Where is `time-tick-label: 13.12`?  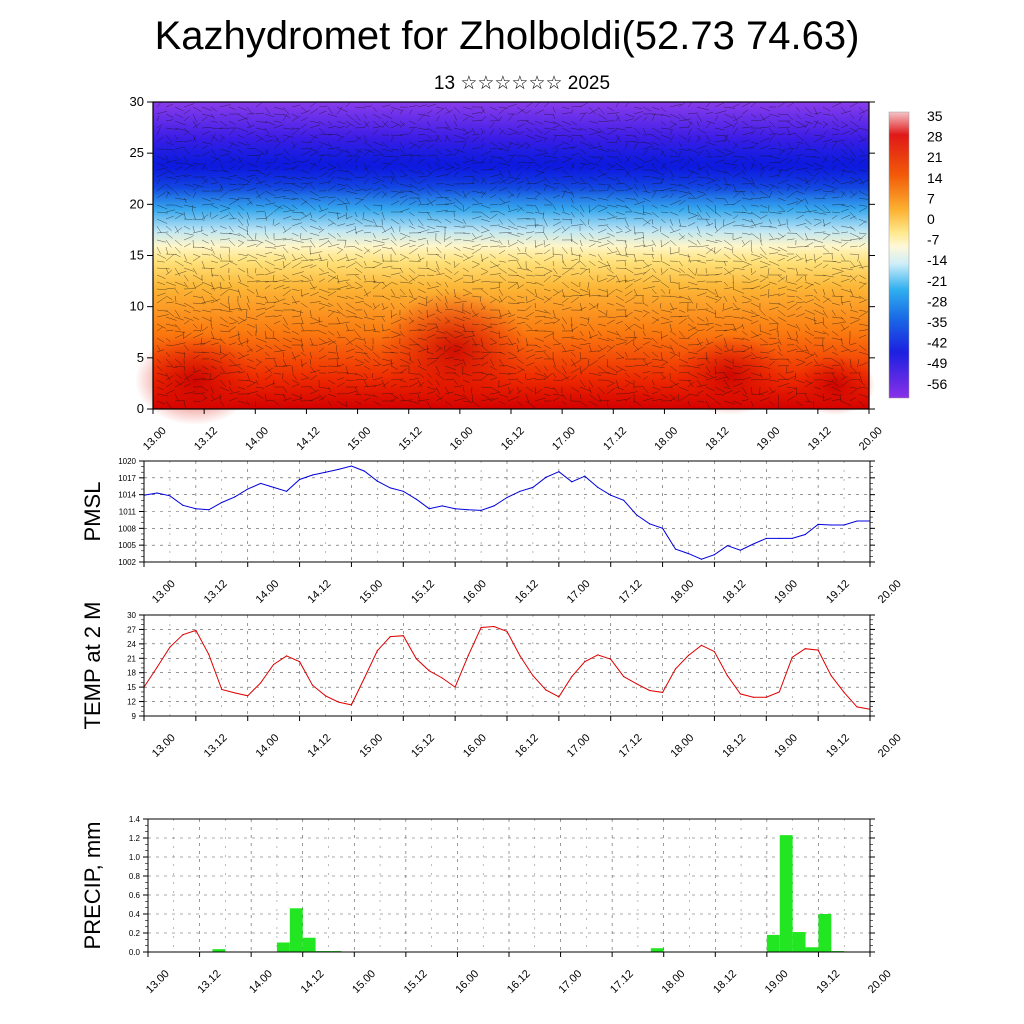 time-tick-label: 13.12 is located at coordinates (206, 439).